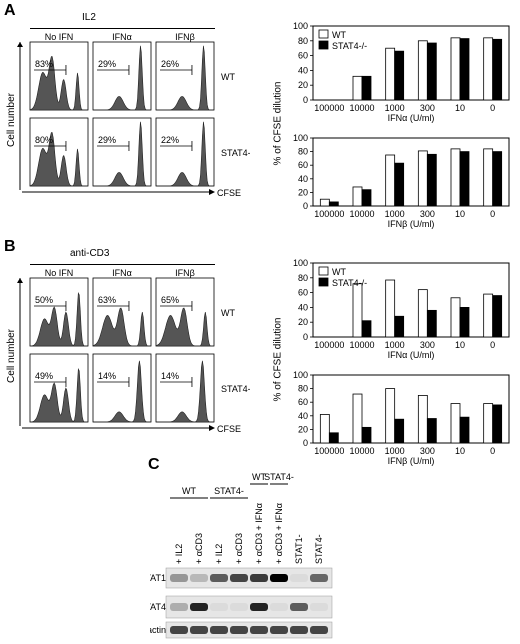 This screenshot has width=520, height=644. What do you see at coordinates (44, 300) in the screenshot?
I see `gate-percent: 50%` at bounding box center [44, 300].